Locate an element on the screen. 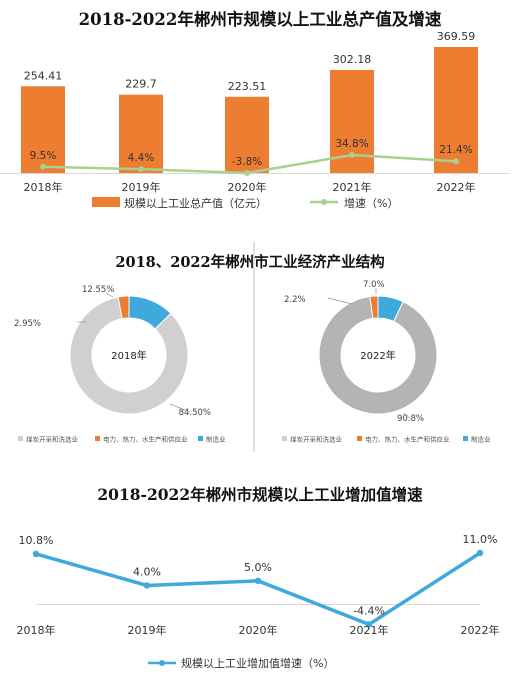 The image size is (520, 682). chart2-title: 2018、2022年郴州市工业经济产业结构 is located at coordinates (250, 262).